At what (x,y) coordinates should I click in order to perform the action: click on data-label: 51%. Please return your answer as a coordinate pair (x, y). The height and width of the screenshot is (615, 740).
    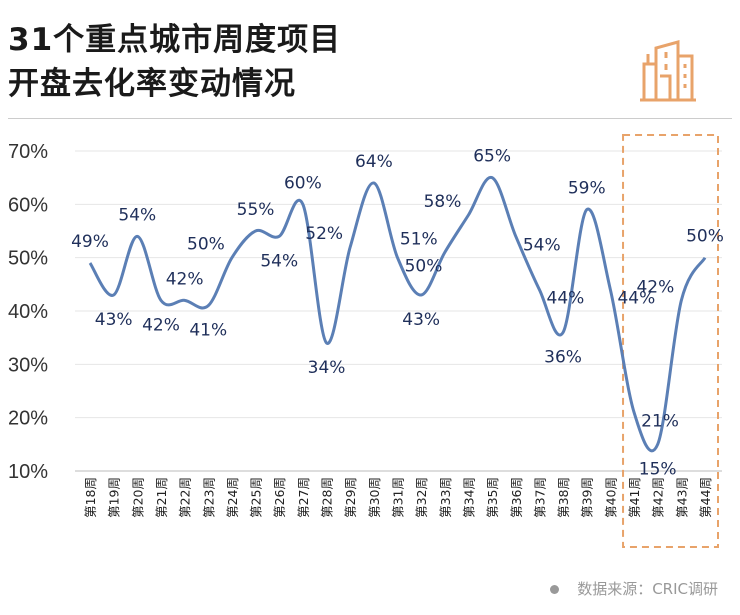
    Looking at the image, I should click on (419, 239).